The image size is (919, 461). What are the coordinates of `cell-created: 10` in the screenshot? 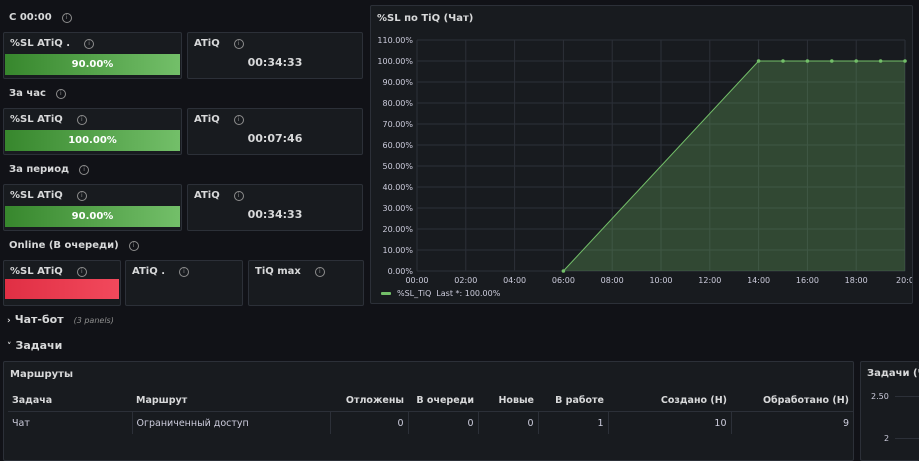 It's located at (670, 422).